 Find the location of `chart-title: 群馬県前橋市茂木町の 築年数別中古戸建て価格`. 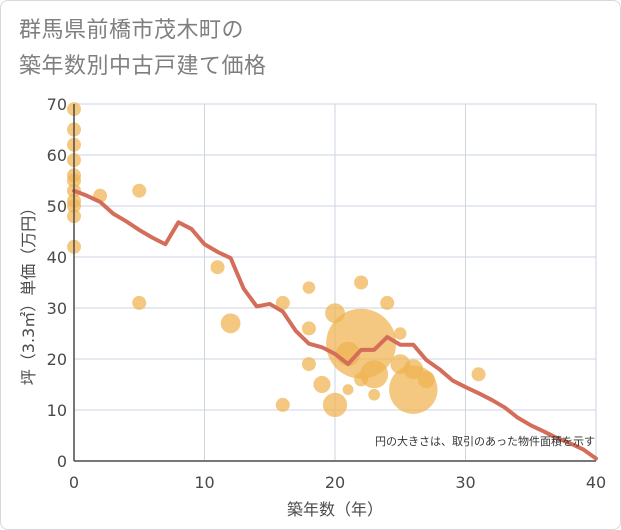

chart-title: 群馬県前橋市茂木町の 築年数別中古戸建て価格 is located at coordinates (143, 48).